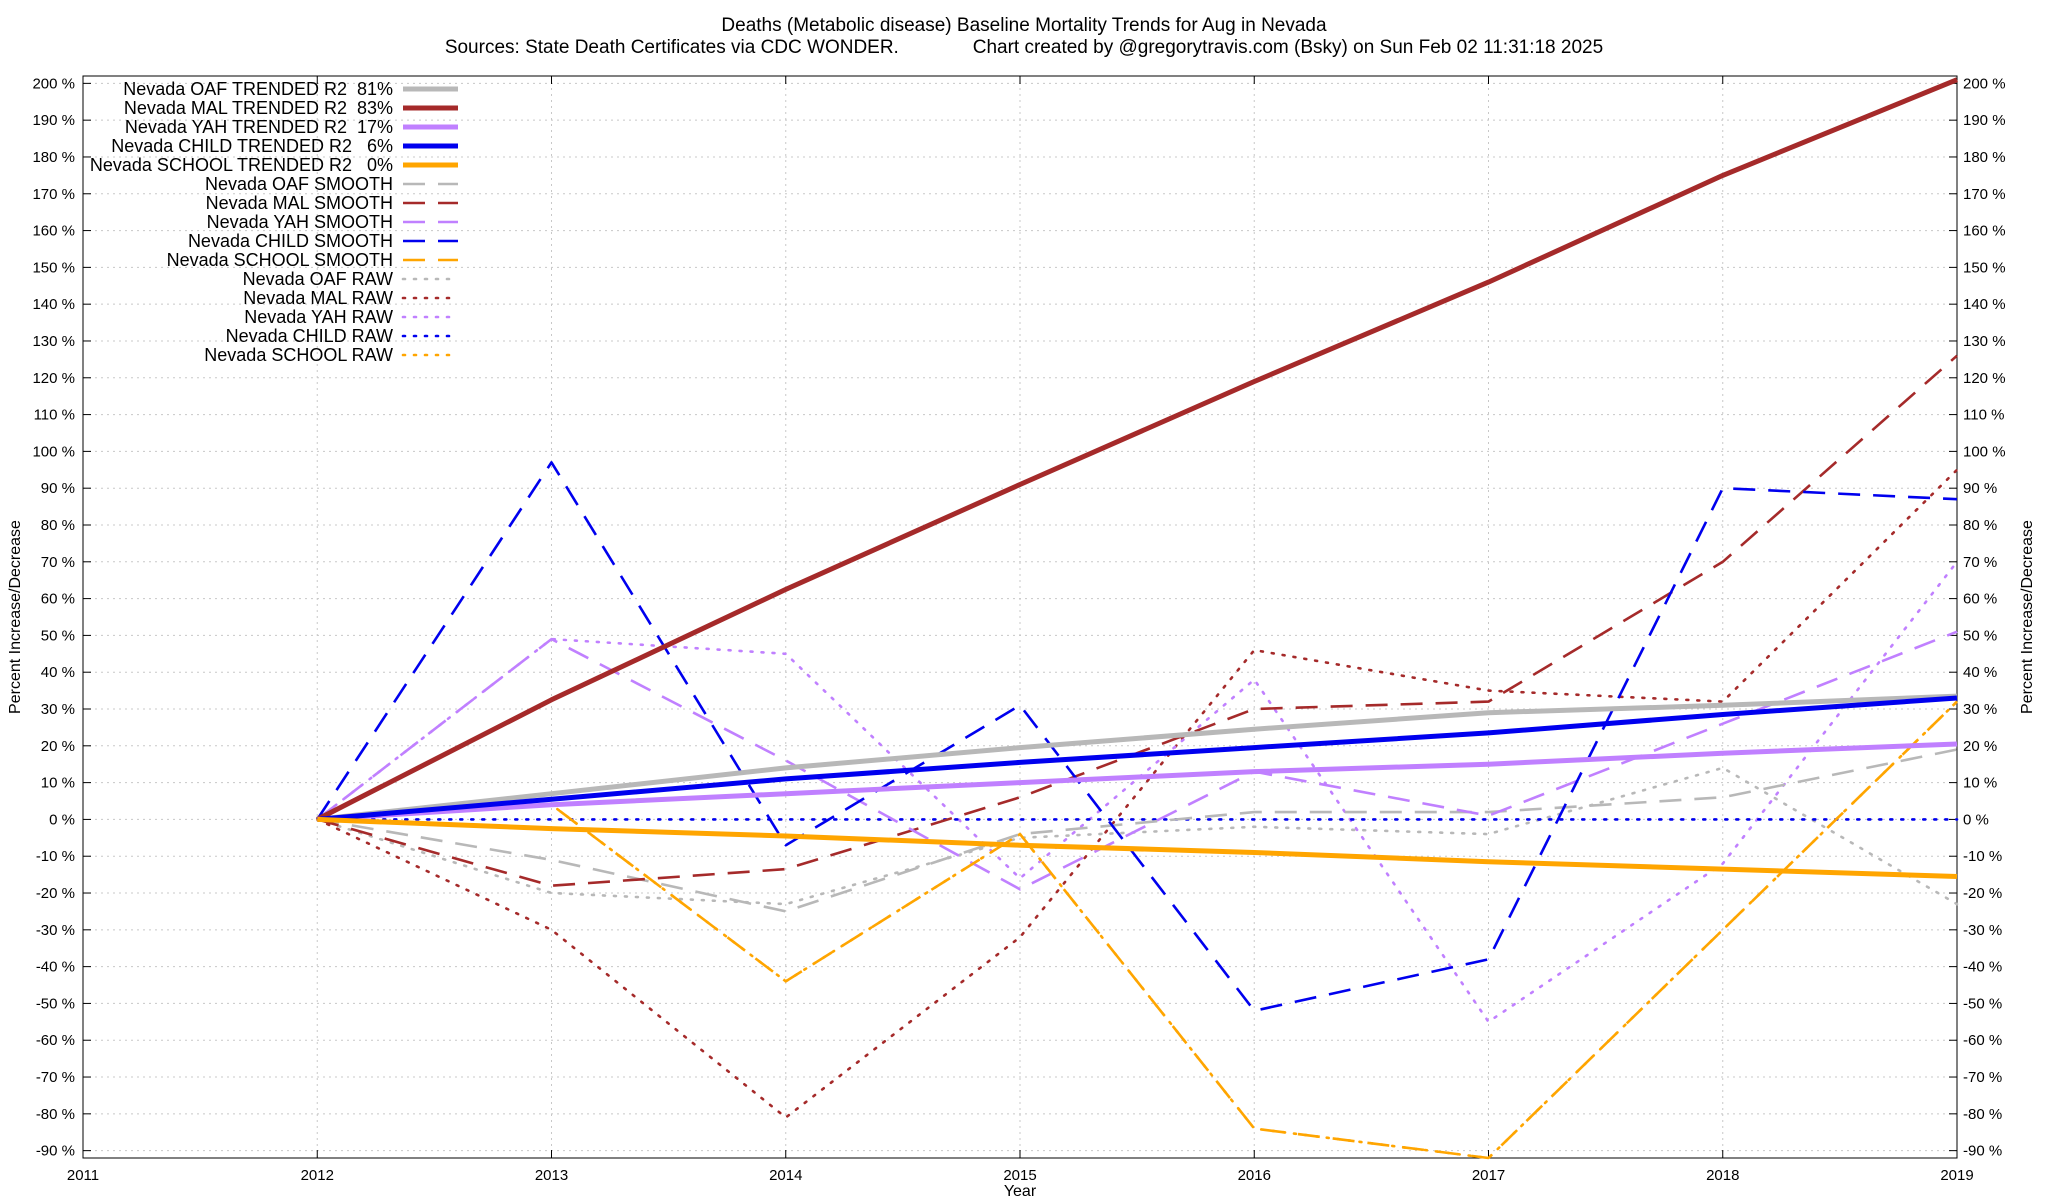  Describe the element at coordinates (15, 617) in the screenshot. I see `y-axis-label: Percent Increase/Decrease` at that location.